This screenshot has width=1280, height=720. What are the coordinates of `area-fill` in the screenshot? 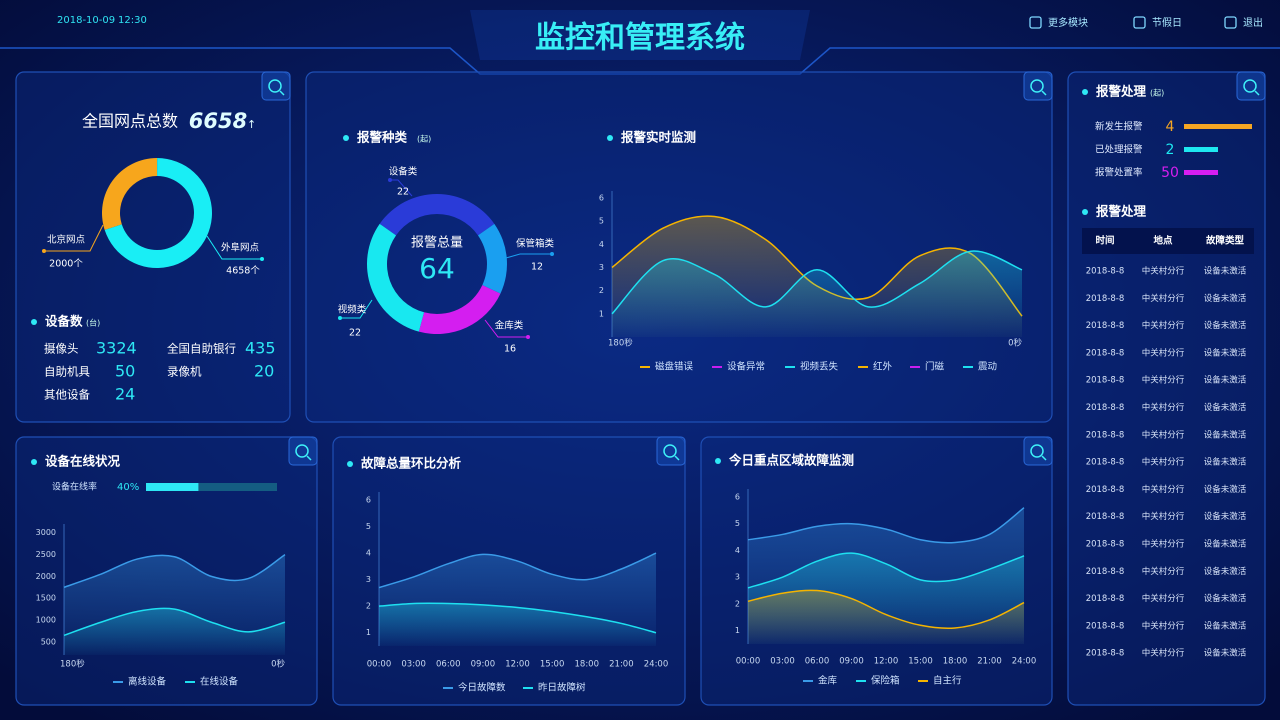 It's located at (517, 624).